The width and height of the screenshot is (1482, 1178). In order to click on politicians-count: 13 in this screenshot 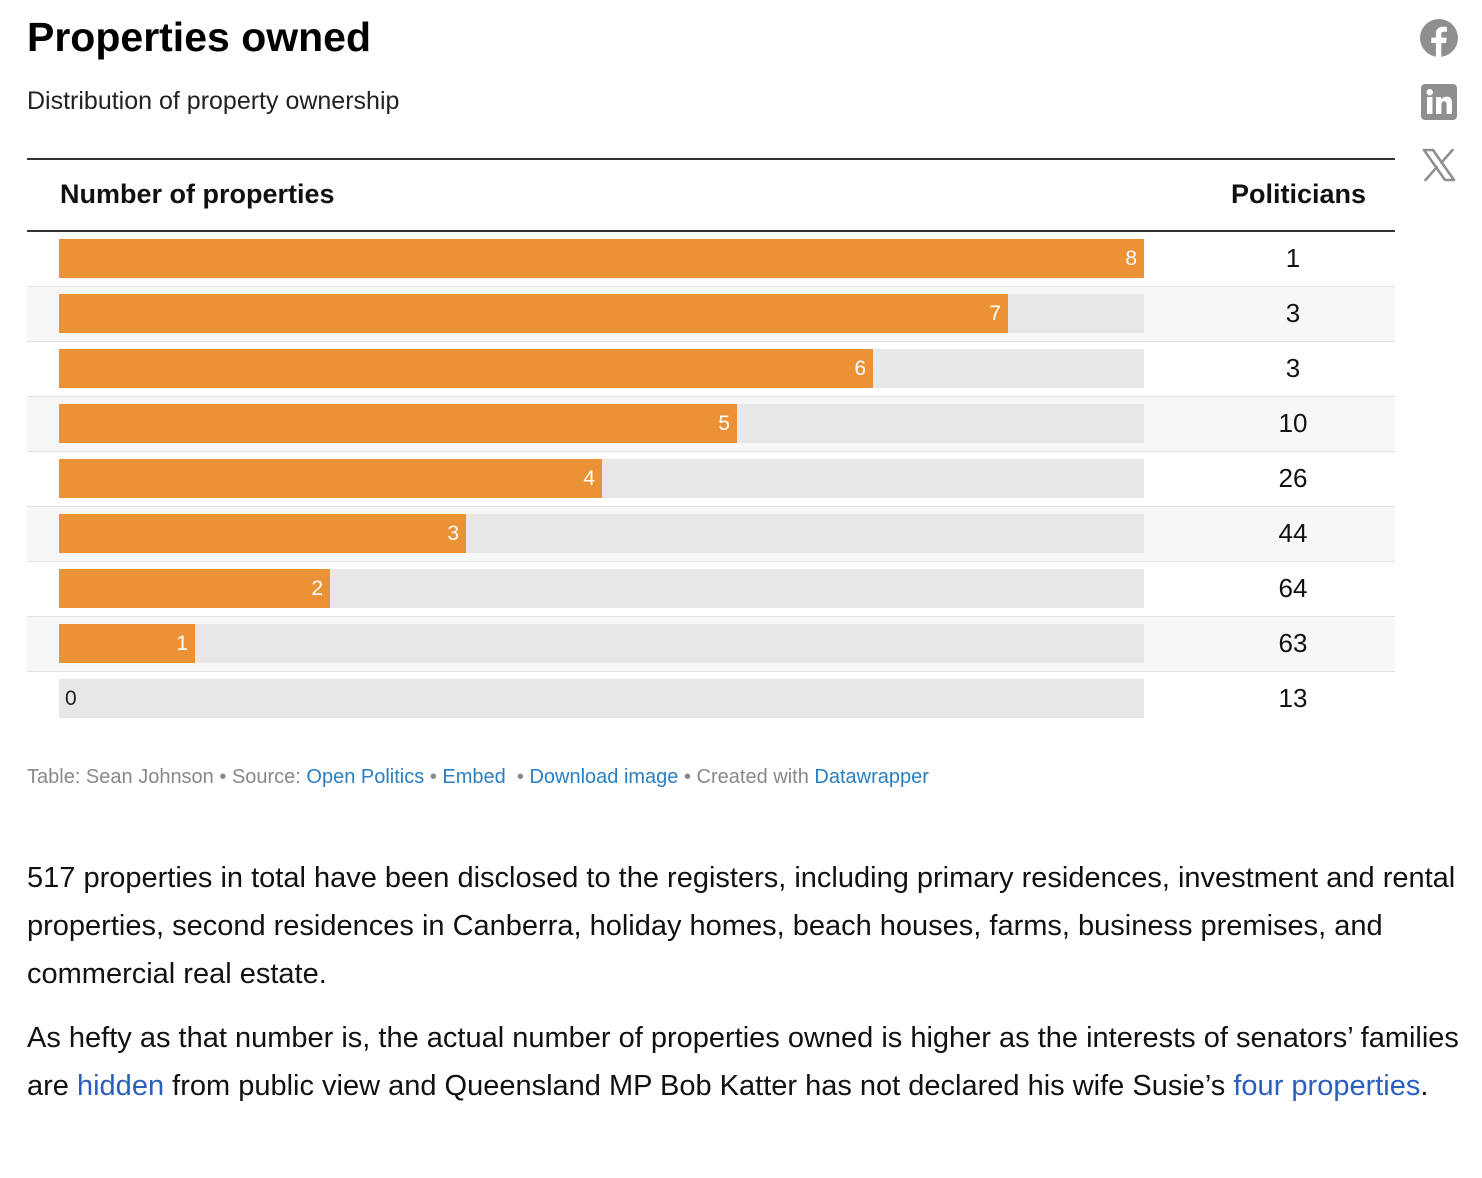, I will do `click(1293, 698)`.